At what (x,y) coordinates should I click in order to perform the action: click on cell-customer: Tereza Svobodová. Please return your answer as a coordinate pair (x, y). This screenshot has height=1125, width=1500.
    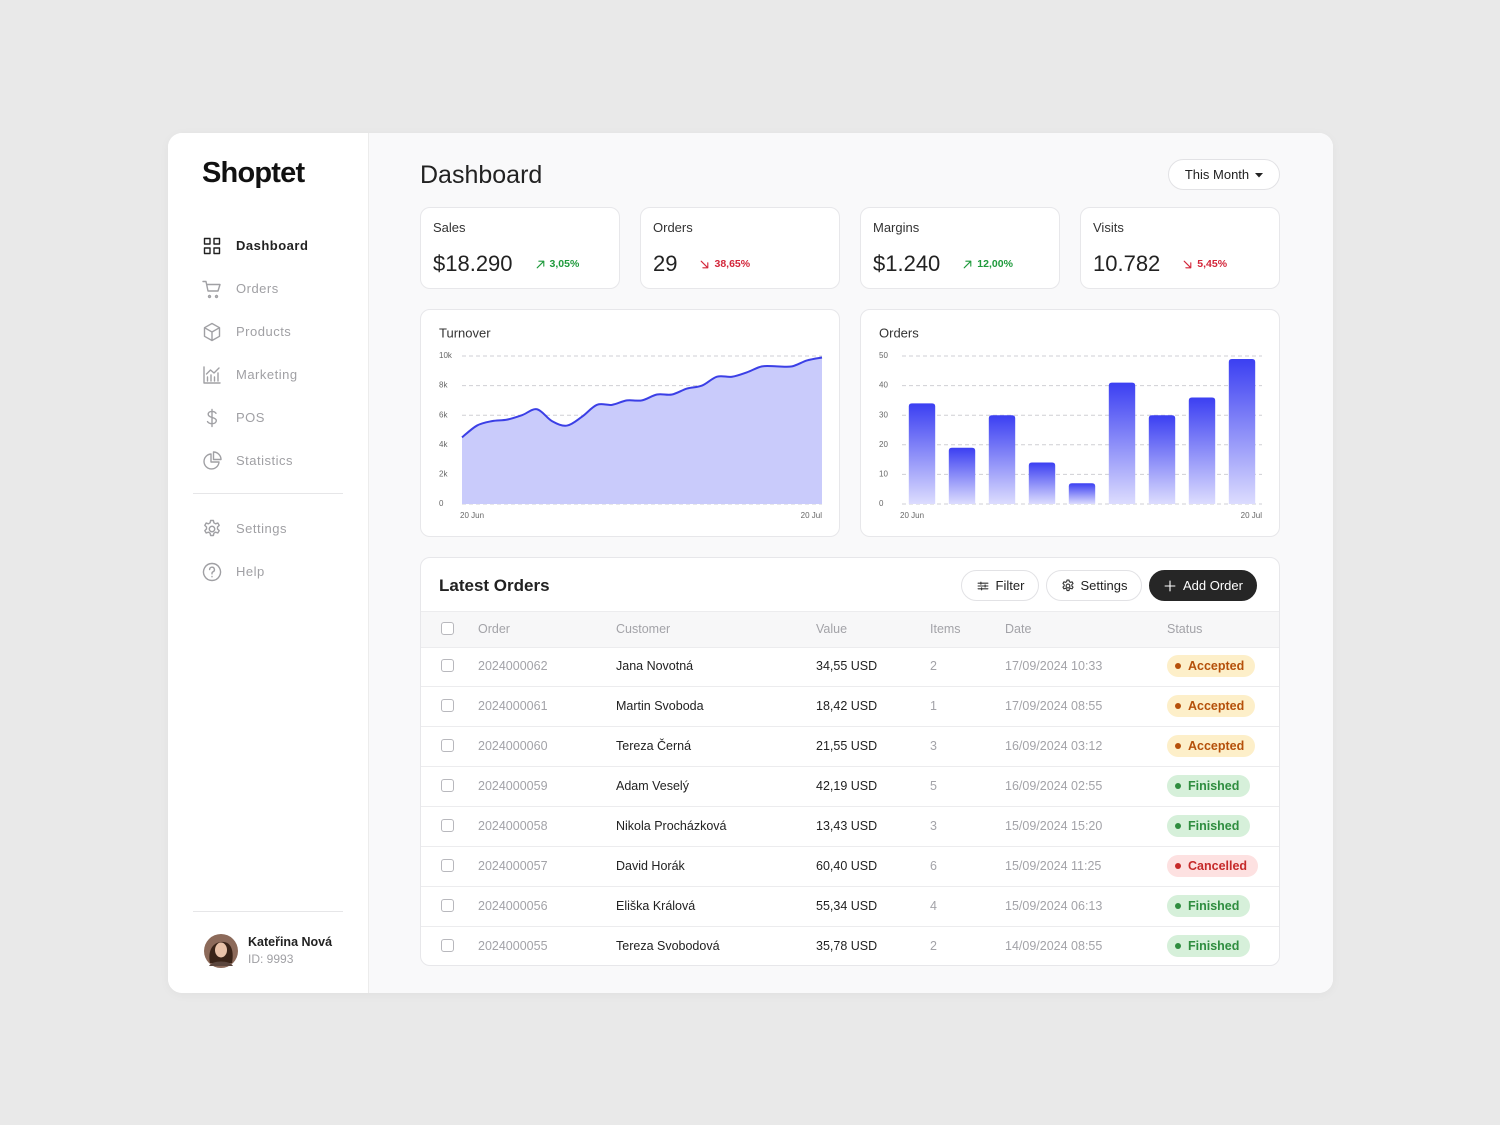
    Looking at the image, I should click on (668, 946).